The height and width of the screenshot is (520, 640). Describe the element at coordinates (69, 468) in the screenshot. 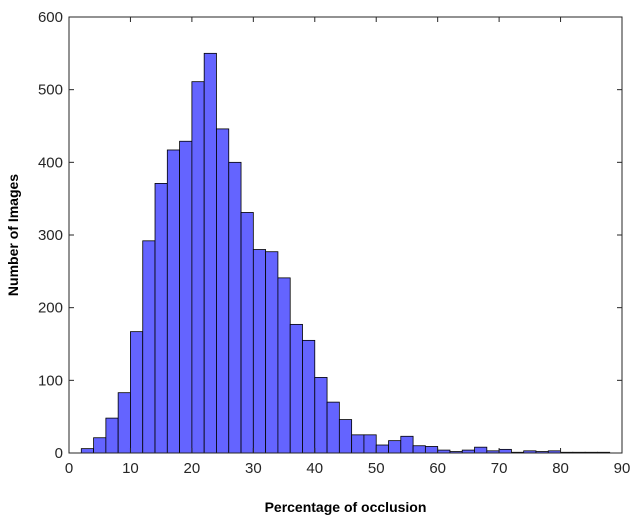

I see `x-tick-label: 0` at that location.